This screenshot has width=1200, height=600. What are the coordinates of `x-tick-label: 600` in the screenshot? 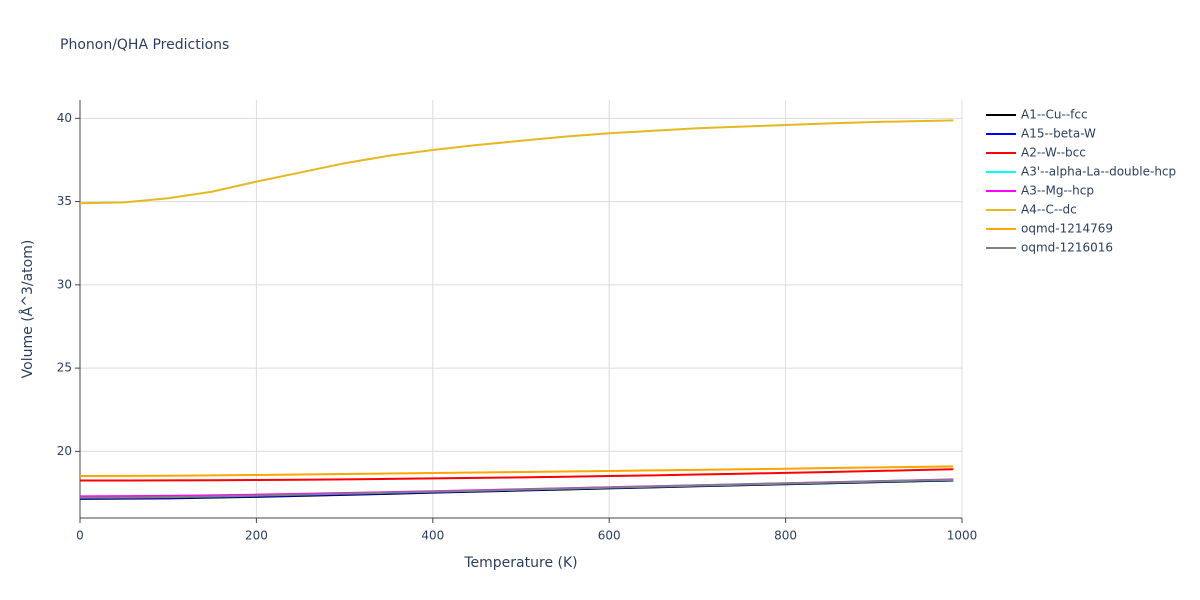 It's located at (609, 536).